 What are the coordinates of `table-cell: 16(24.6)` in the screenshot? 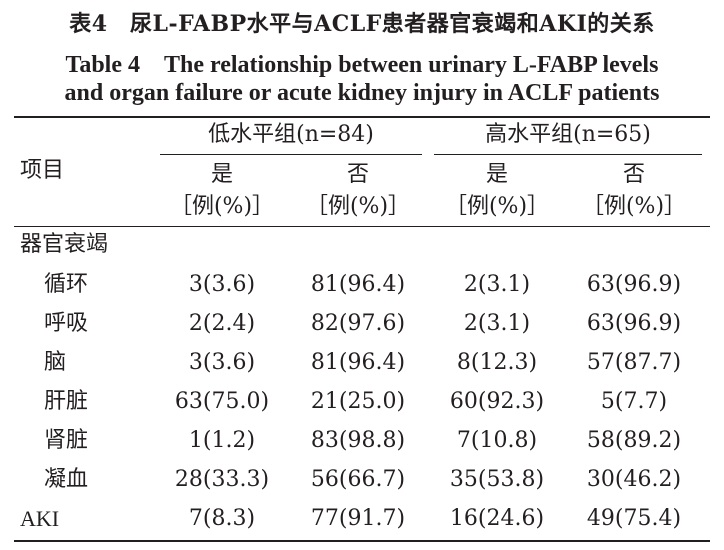 It's located at (497, 518).